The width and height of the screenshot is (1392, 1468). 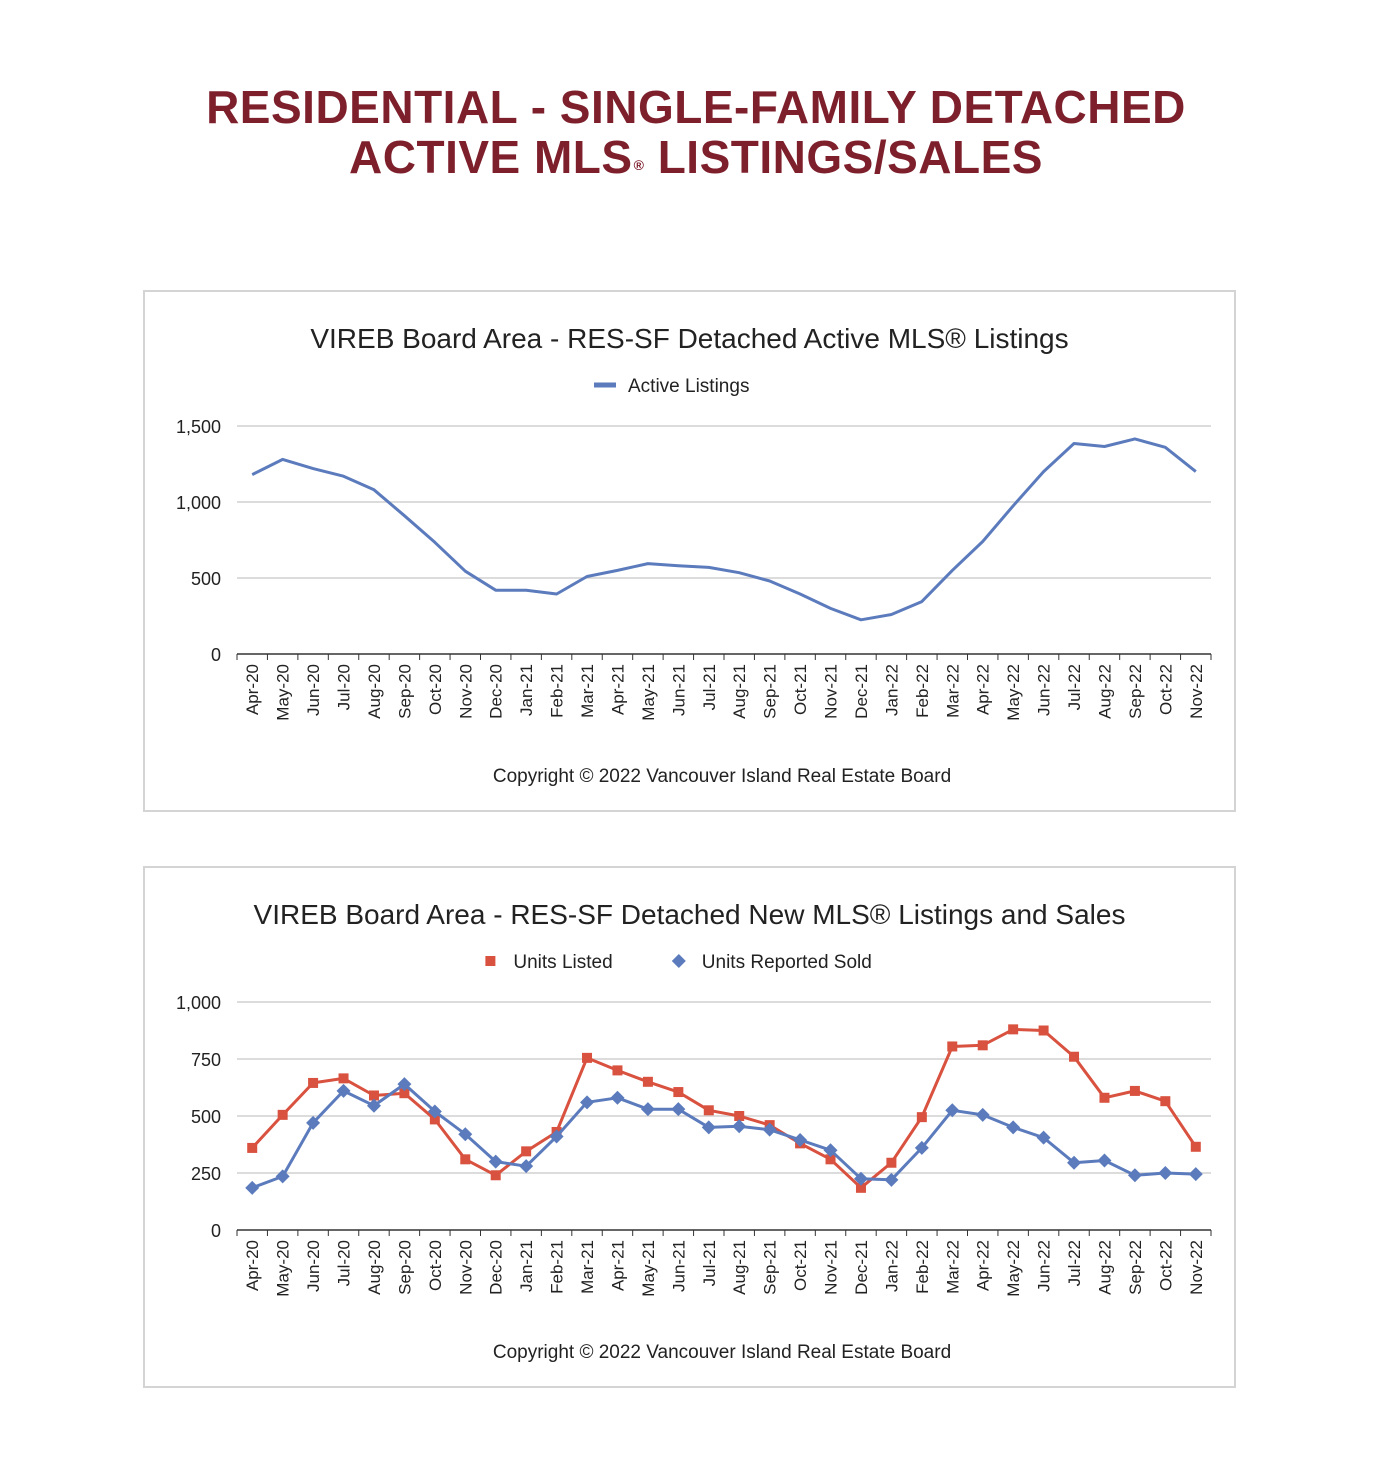 What do you see at coordinates (671, 386) in the screenshot?
I see `active-chart-legend-item-0: Active Listings` at bounding box center [671, 386].